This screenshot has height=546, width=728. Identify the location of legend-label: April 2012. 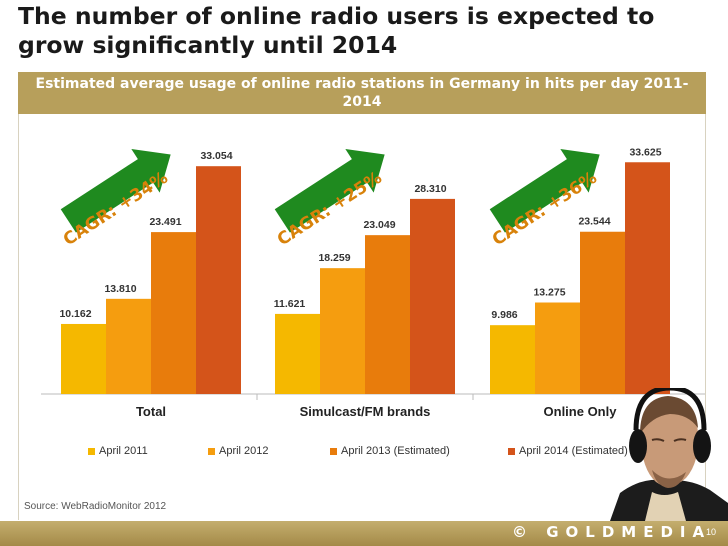
(244, 451).